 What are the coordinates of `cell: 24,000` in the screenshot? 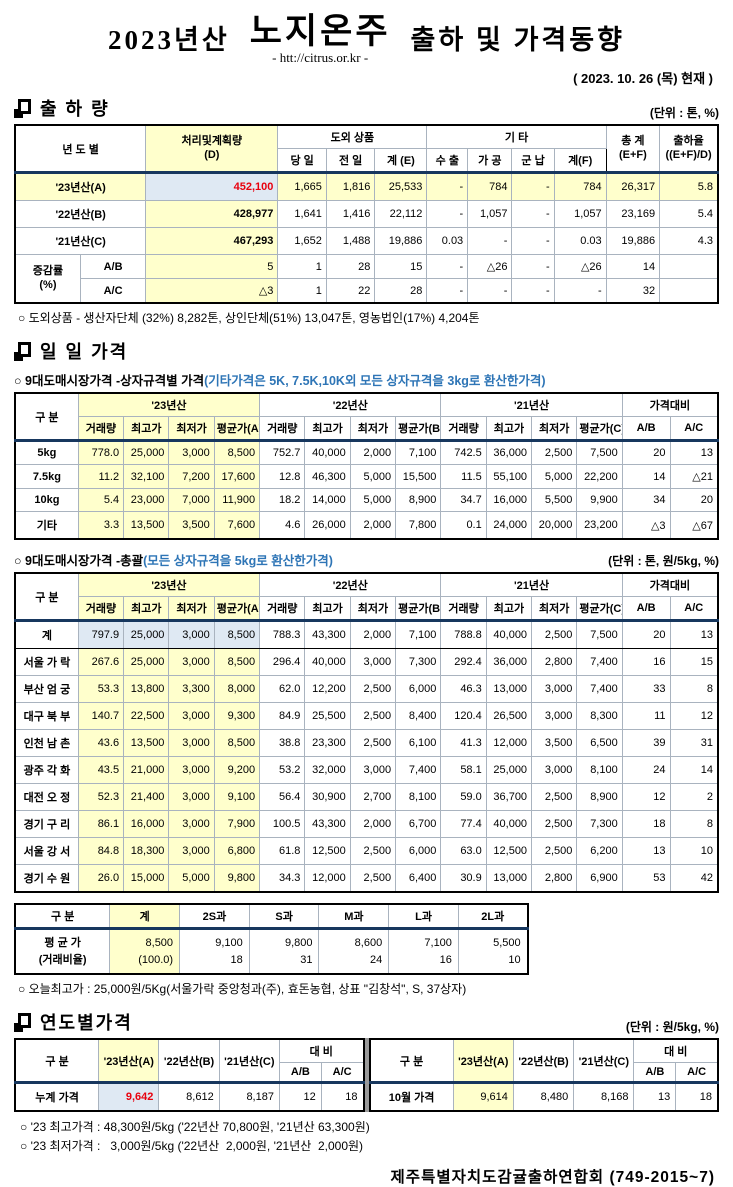 It's located at (509, 525).